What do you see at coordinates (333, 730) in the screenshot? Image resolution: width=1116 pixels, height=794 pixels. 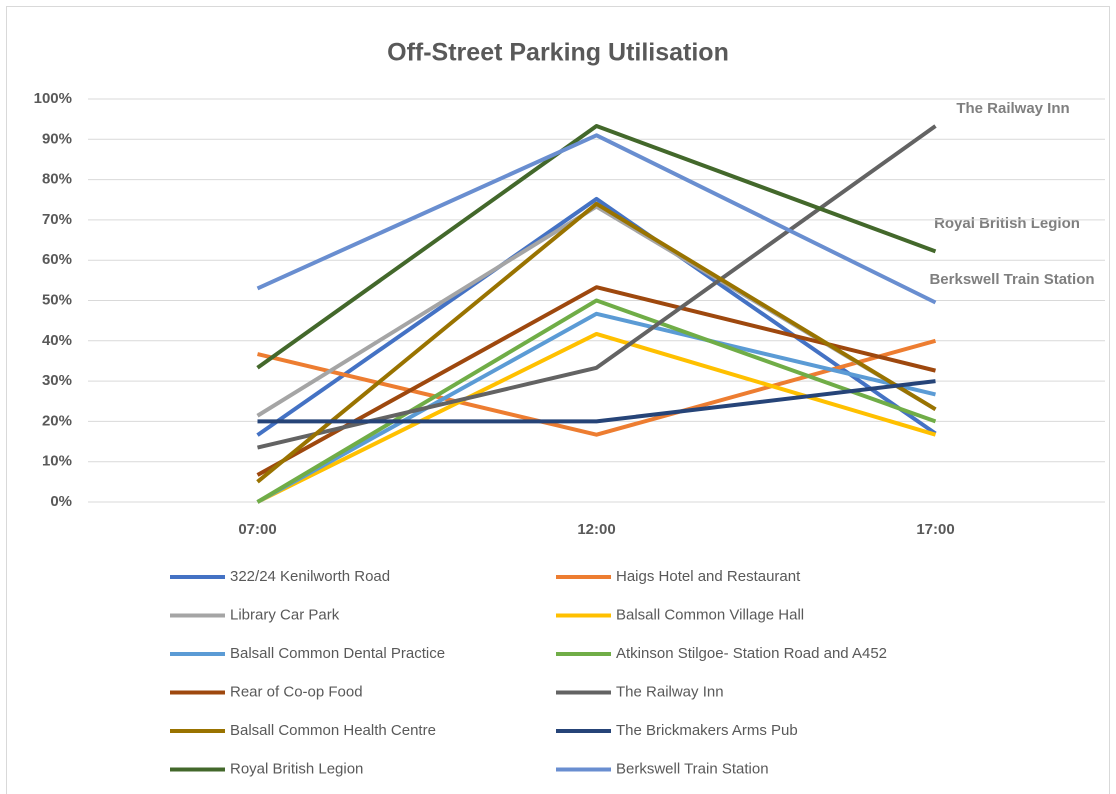 I see `legend-label: Balsall Common Health Centre` at bounding box center [333, 730].